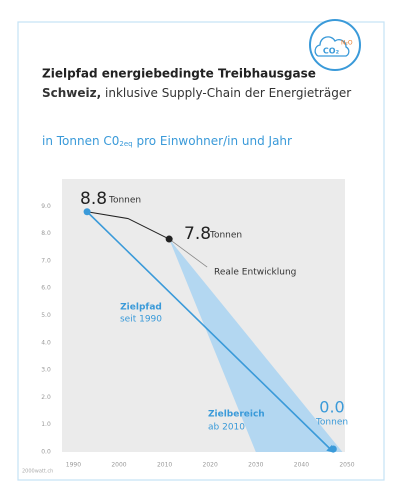 This screenshot has width=402, height=504. I want to click on source: 2000watt.ch, so click(37, 472).